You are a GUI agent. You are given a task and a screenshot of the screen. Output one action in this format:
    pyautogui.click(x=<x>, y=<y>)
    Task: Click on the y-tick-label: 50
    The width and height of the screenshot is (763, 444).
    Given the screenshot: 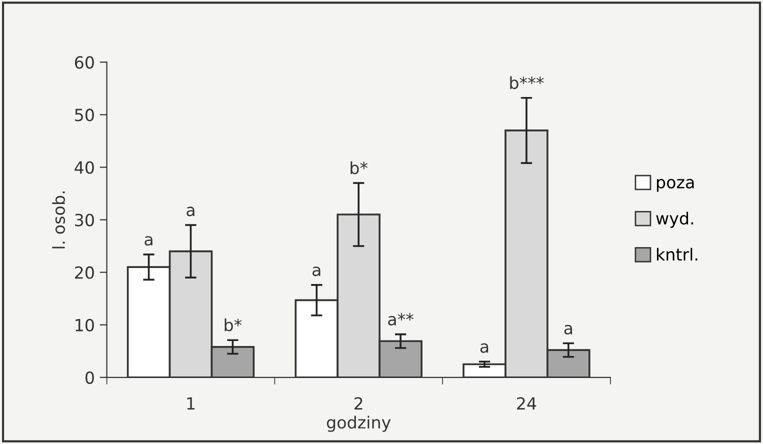 What is the action you would take?
    pyautogui.click(x=84, y=115)
    